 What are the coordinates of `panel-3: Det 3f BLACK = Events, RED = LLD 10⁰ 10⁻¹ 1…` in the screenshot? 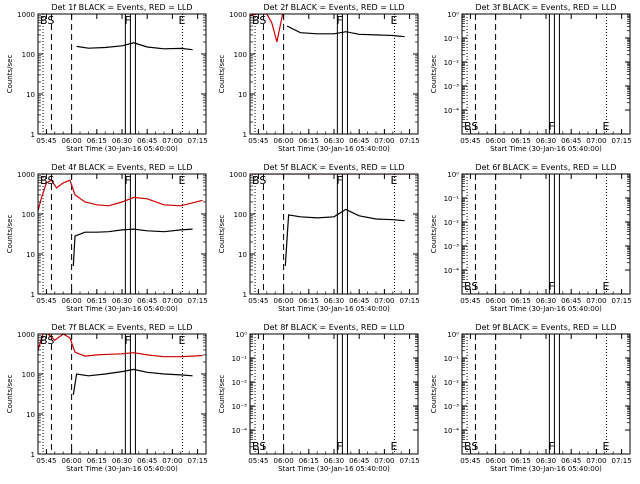 It's located at (531, 78).